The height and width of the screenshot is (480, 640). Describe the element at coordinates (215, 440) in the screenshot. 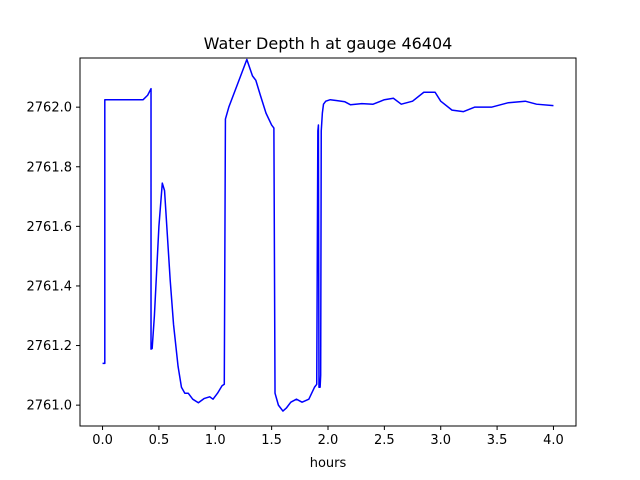

I see `x-tick-label: 1.0` at that location.